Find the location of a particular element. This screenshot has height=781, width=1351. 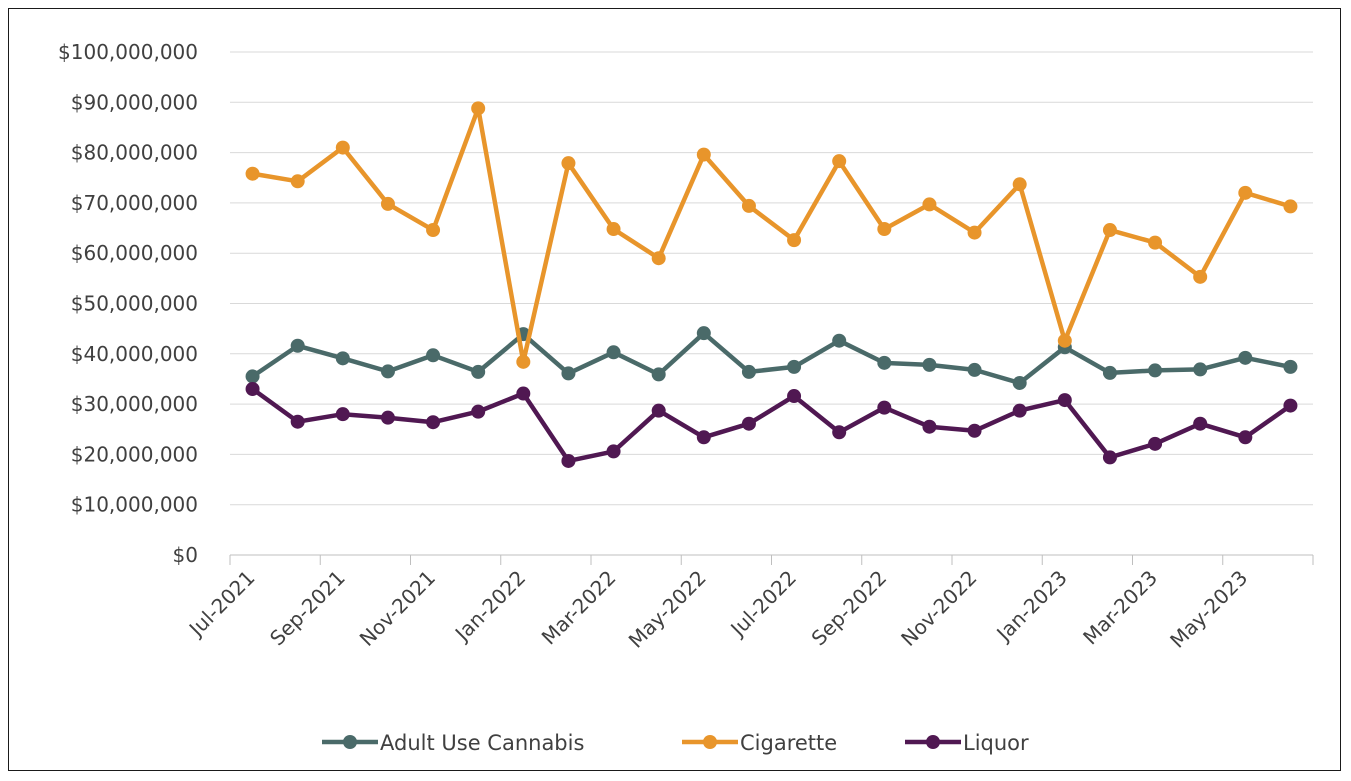

x-tick-label: Sep-2022 is located at coordinates (849, 608).